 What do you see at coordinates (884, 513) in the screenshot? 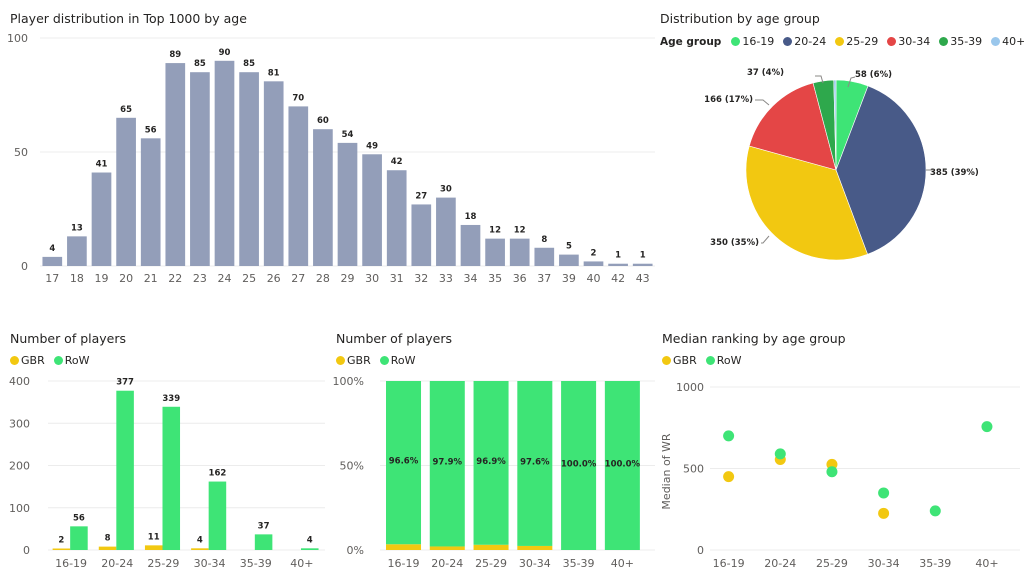
I see `point-gbr` at bounding box center [884, 513].